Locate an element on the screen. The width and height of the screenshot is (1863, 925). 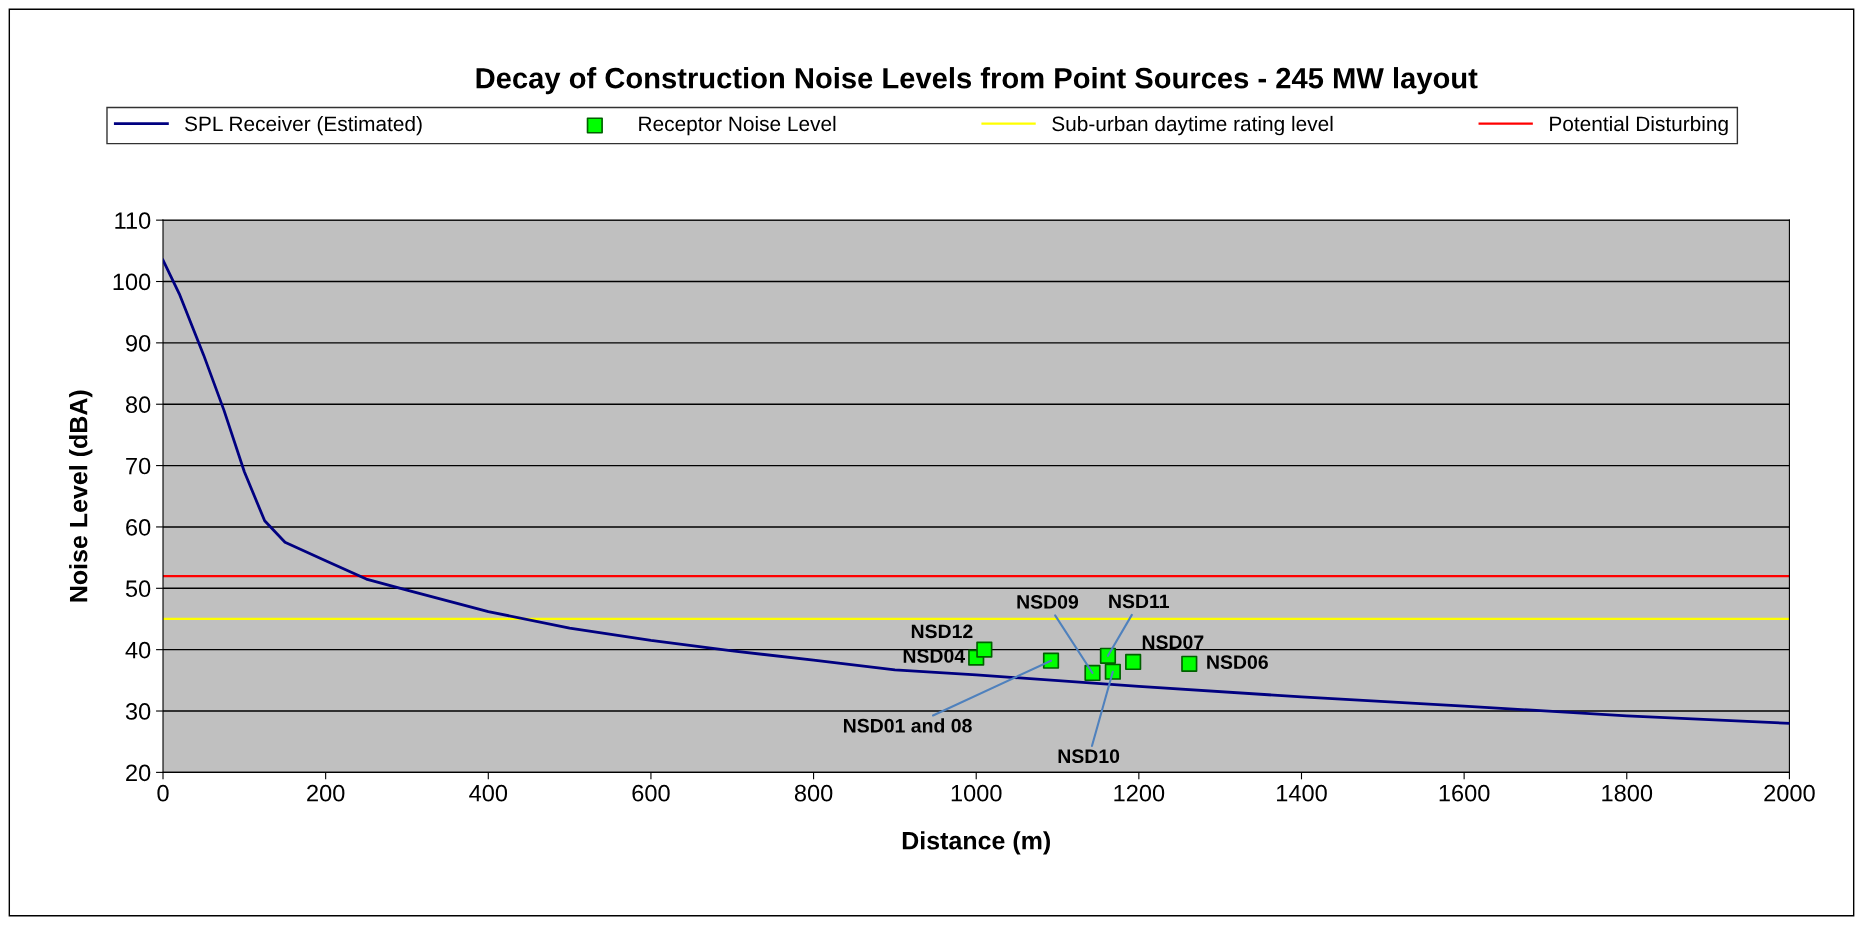
annotation: NSD09 is located at coordinates (1048, 601).